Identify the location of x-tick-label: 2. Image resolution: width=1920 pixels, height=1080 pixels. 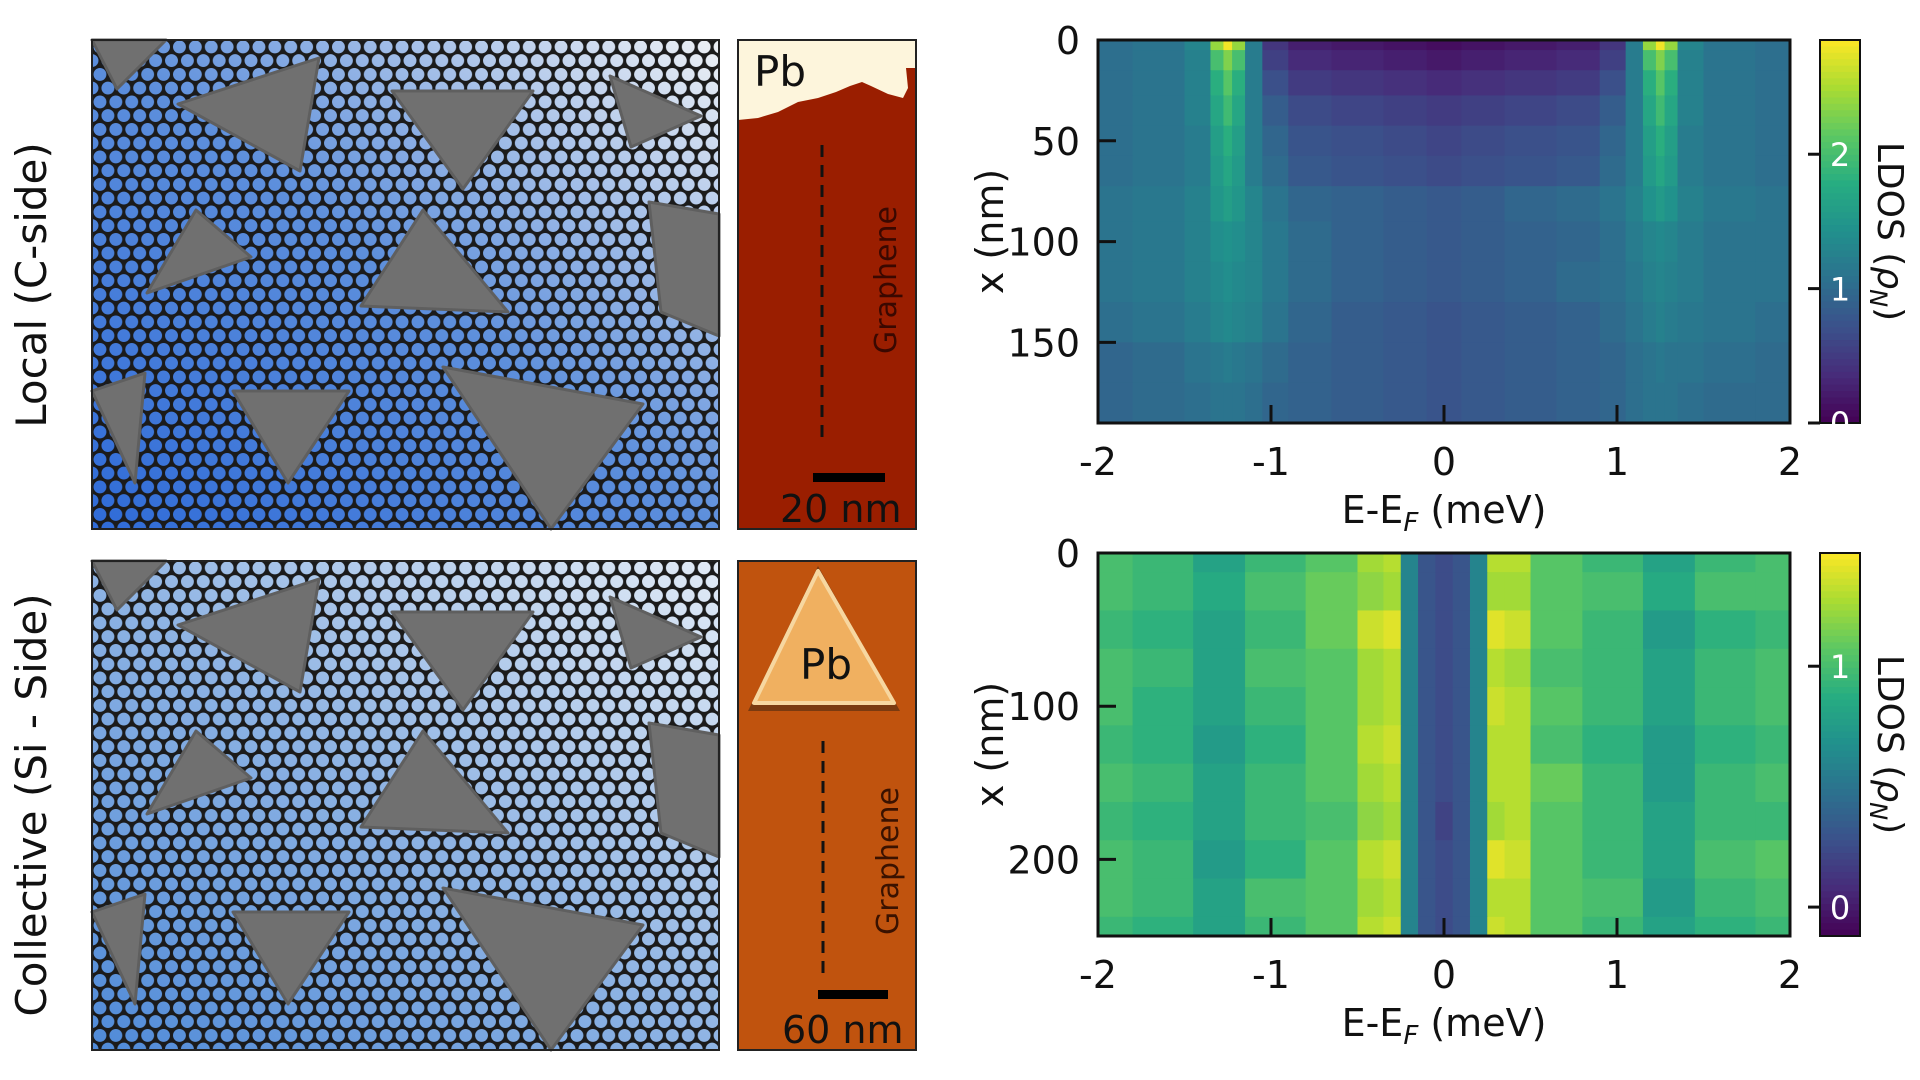
(1790, 462).